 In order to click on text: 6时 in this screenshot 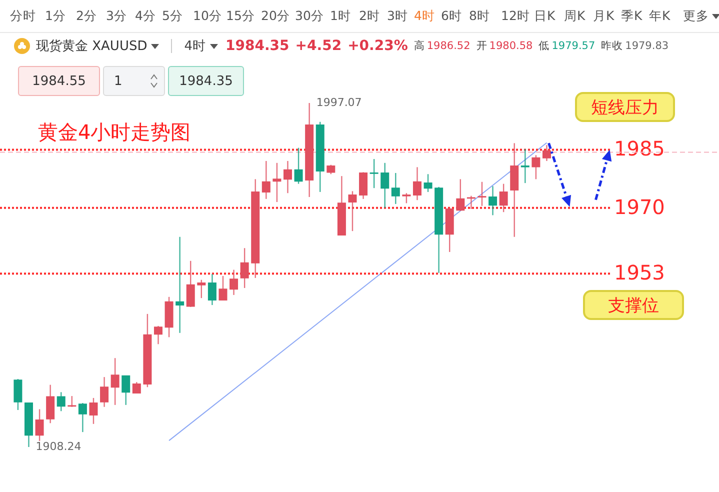, I will do `click(451, 16)`.